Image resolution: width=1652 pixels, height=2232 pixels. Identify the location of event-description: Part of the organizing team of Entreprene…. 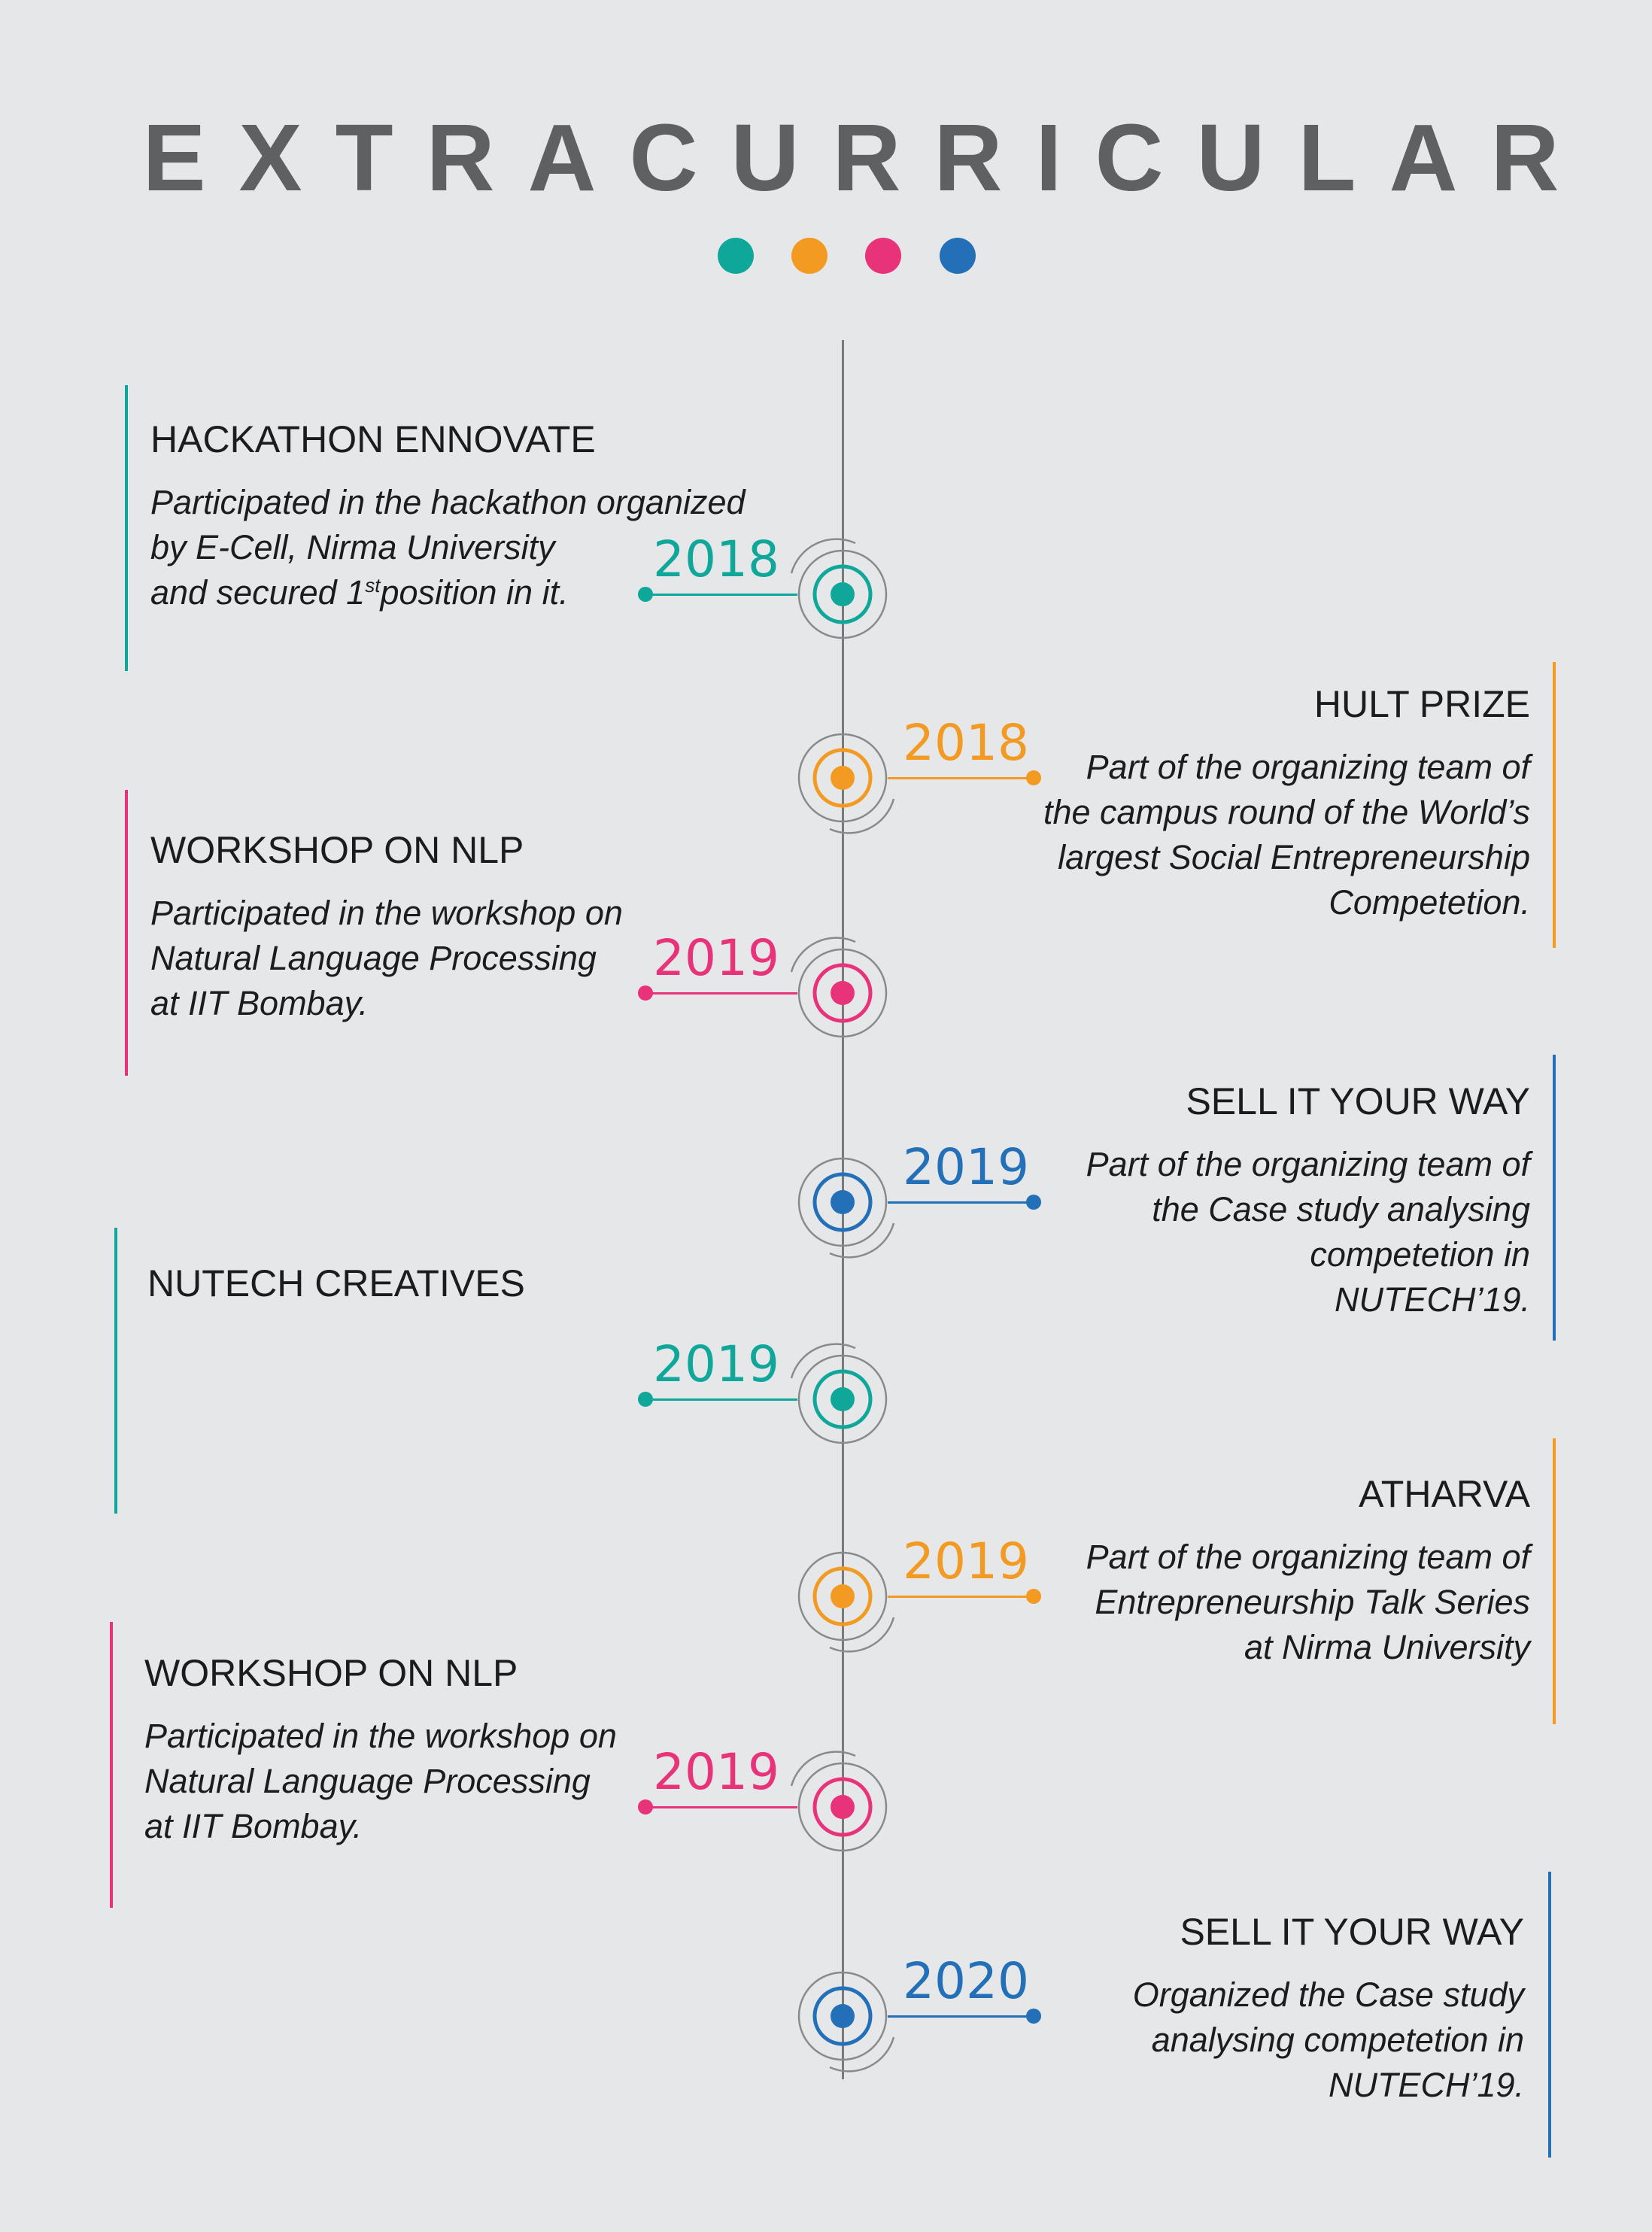
(1308, 1603).